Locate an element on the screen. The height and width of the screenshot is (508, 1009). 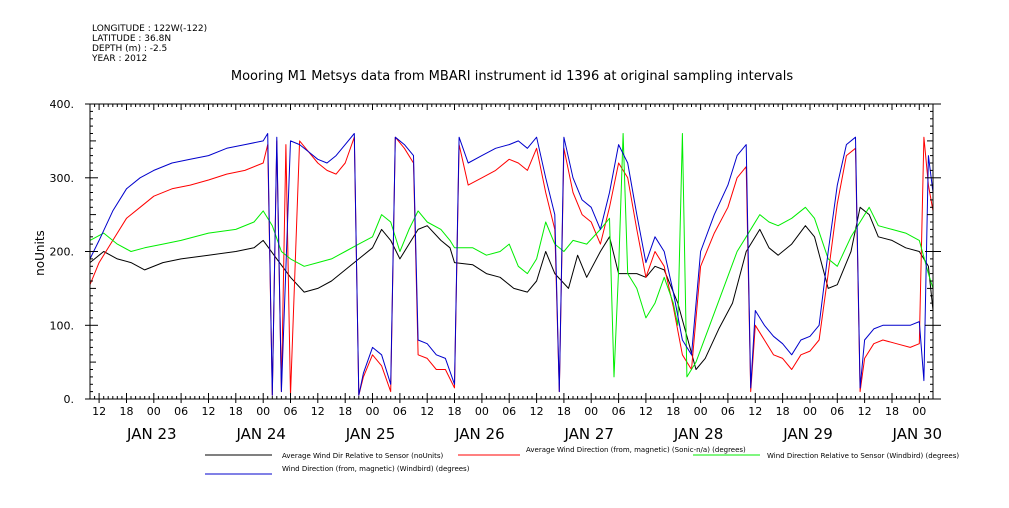
y-tick-label: 200. is located at coordinates (62, 252).